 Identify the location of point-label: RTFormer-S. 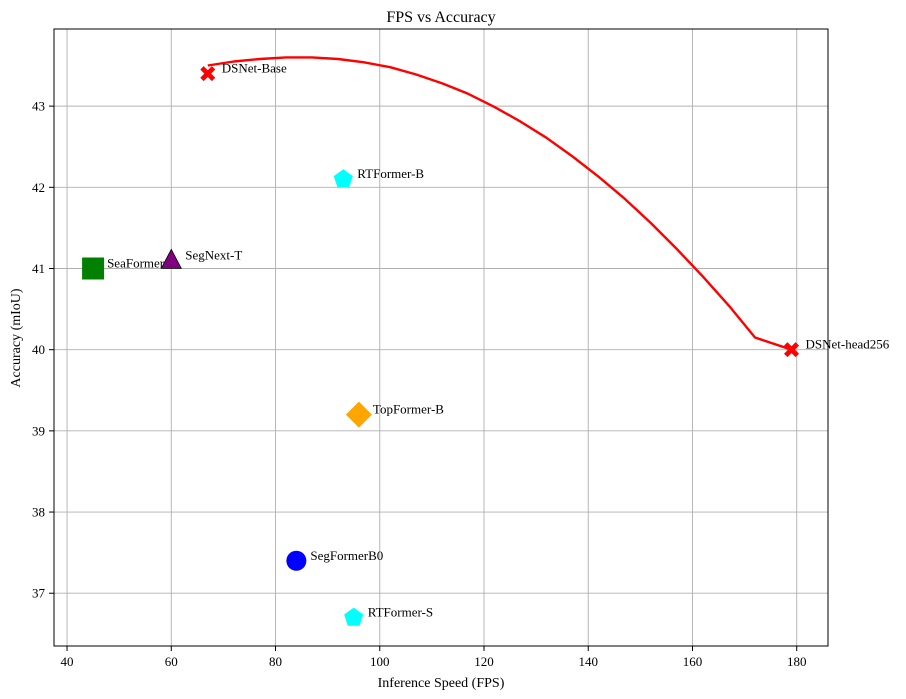
(400, 612).